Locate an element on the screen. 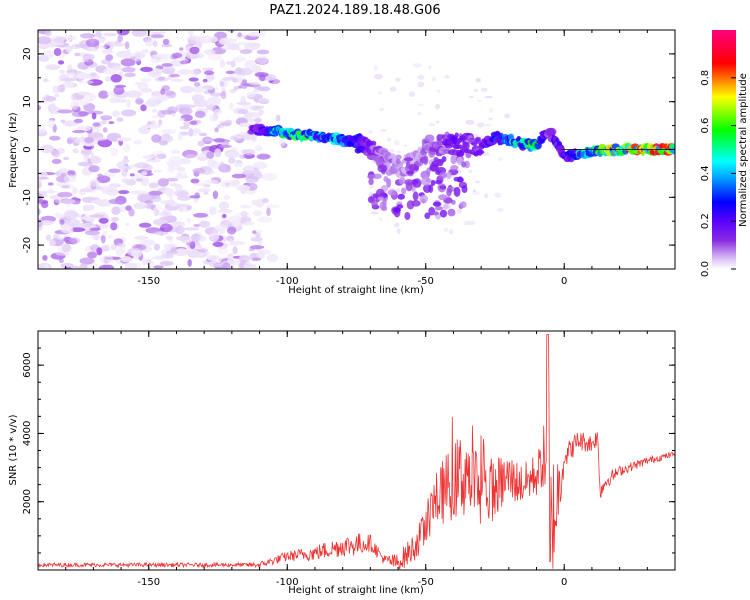  colorbar-tick-label: 0.6 is located at coordinates (705, 126).